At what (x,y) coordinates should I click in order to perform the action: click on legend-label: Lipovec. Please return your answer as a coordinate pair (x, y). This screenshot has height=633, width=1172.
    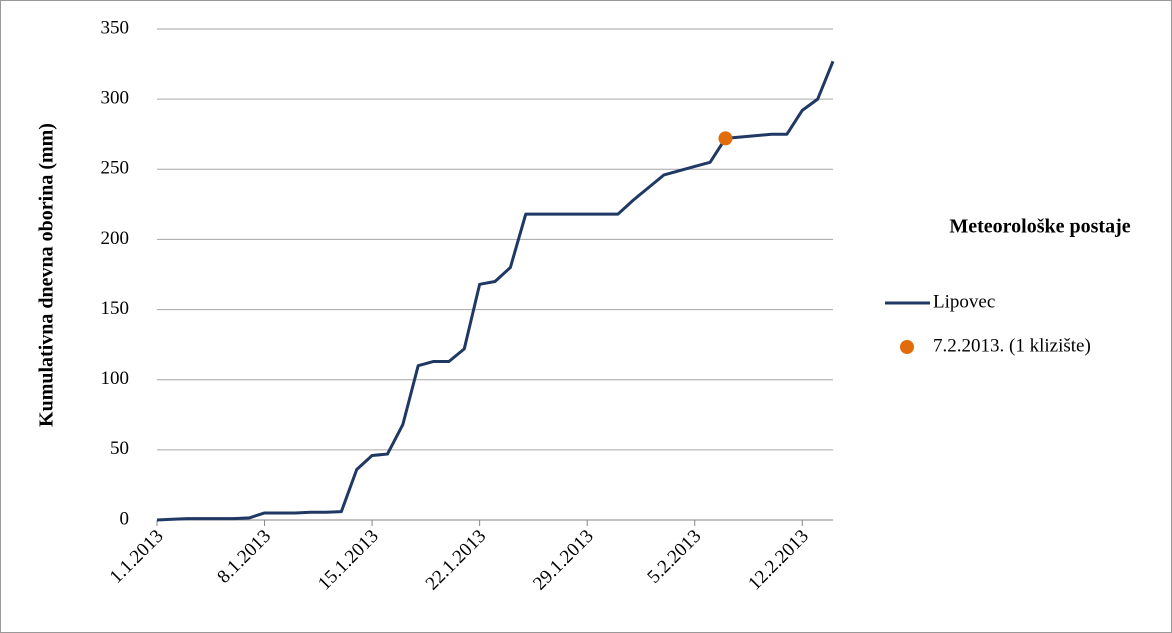
    Looking at the image, I should click on (964, 301).